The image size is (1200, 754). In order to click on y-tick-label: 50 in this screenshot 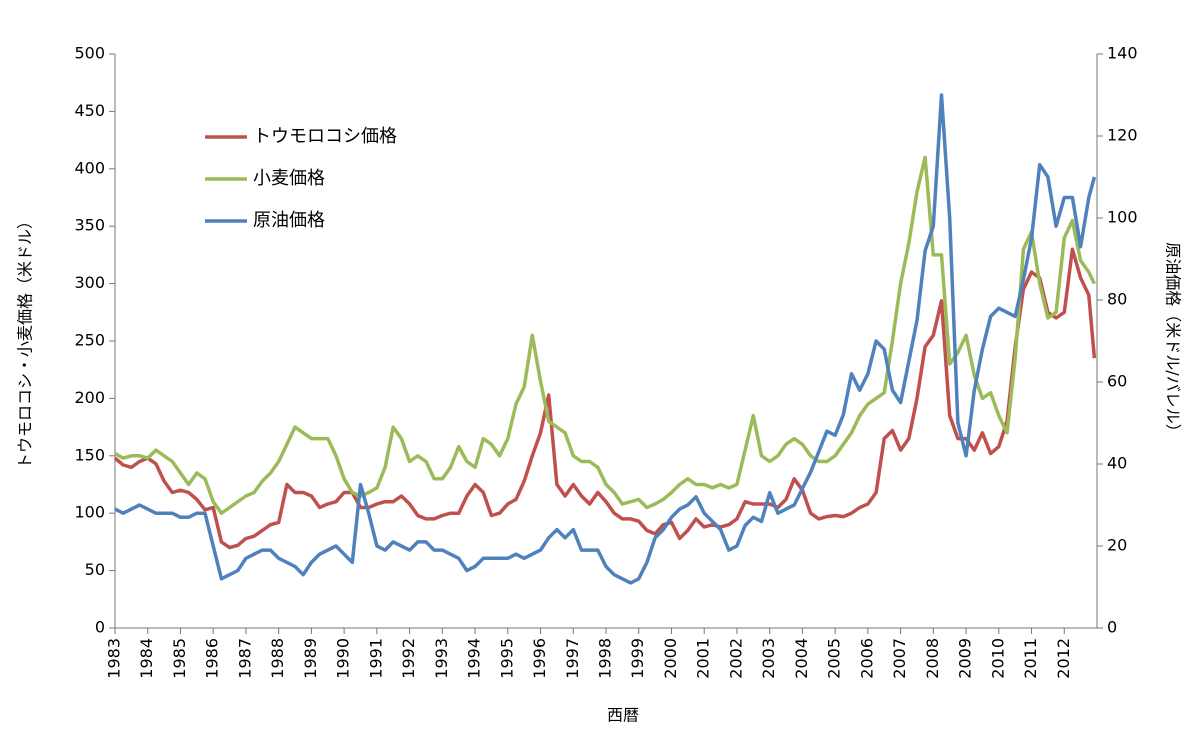, I will do `click(95, 569)`.